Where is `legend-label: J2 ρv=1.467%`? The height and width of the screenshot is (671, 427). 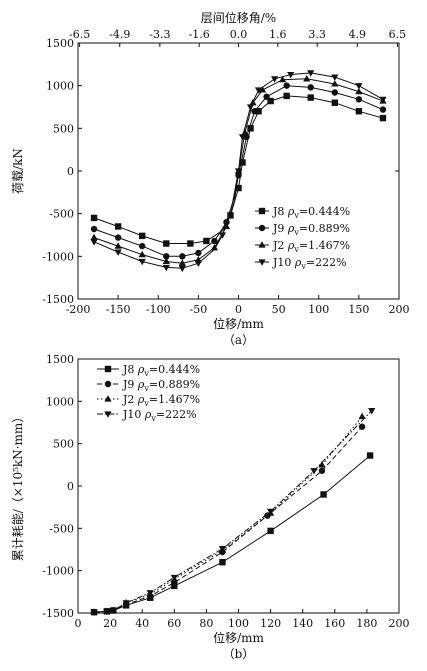
legend-label: J2 ρv=1.467% is located at coordinates (311, 246).